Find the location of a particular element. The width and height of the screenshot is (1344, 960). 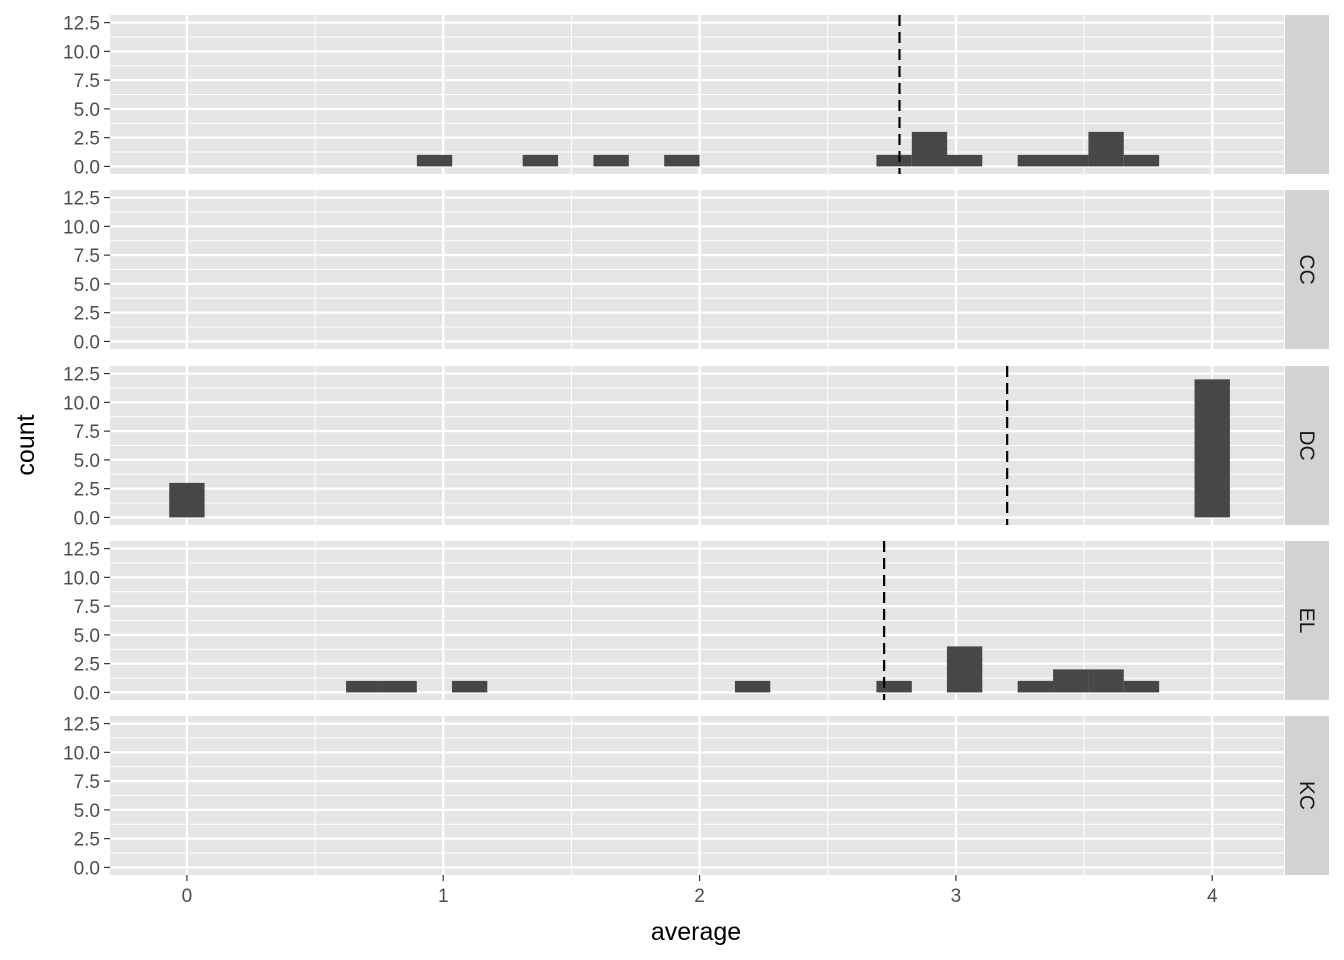

facet-strip-label: KC is located at coordinates (1306, 795).